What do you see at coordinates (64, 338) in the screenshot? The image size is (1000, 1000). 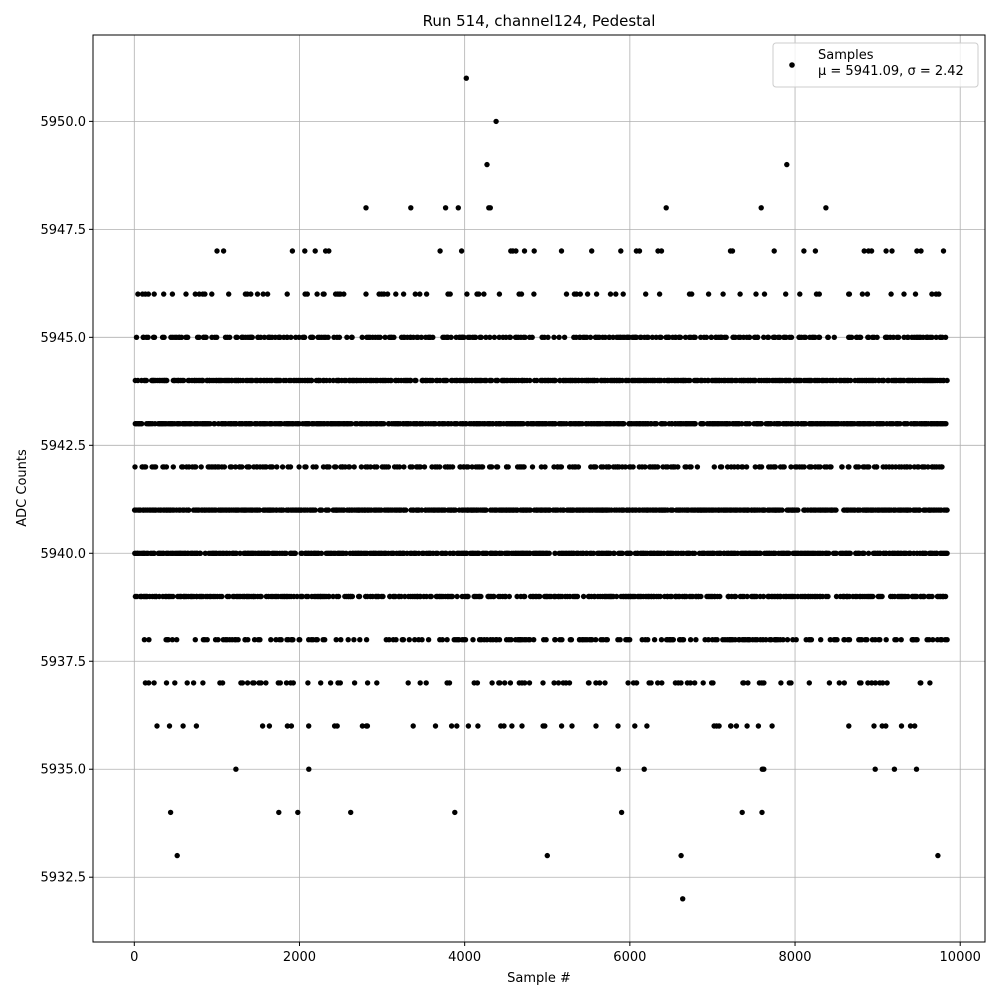 I see `y-tick-label: 5945.0` at bounding box center [64, 338].